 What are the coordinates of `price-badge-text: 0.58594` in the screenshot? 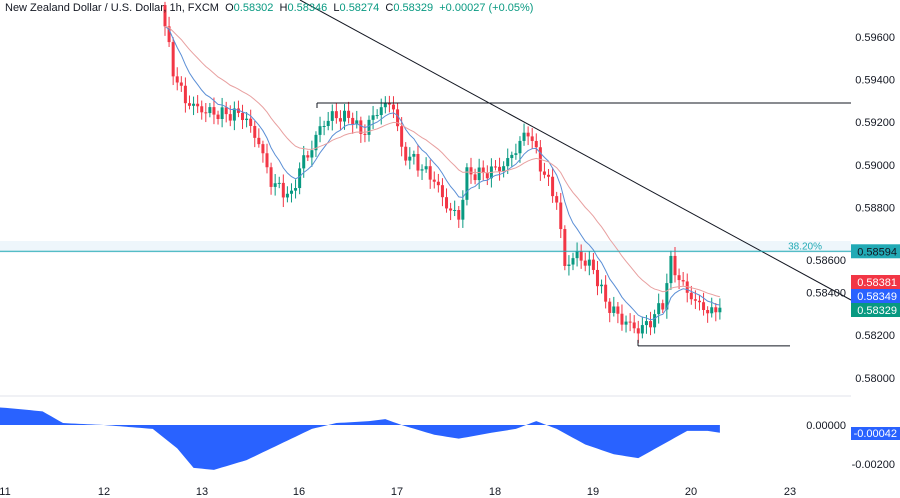 It's located at (877, 252).